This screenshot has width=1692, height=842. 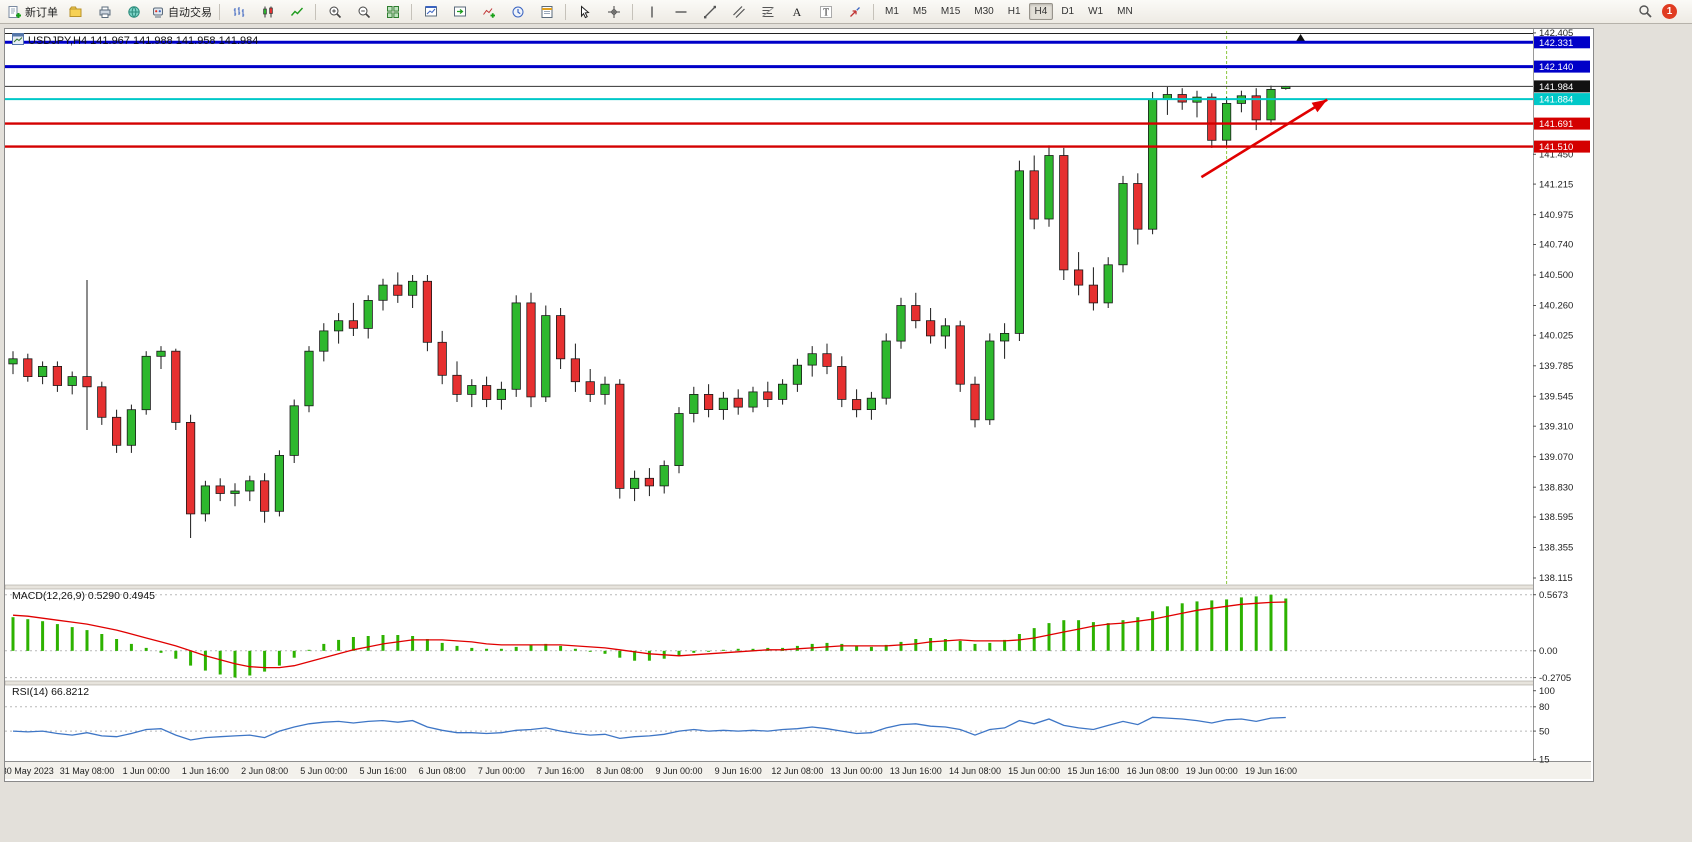 I want to click on indicators-button, so click(x=488, y=12).